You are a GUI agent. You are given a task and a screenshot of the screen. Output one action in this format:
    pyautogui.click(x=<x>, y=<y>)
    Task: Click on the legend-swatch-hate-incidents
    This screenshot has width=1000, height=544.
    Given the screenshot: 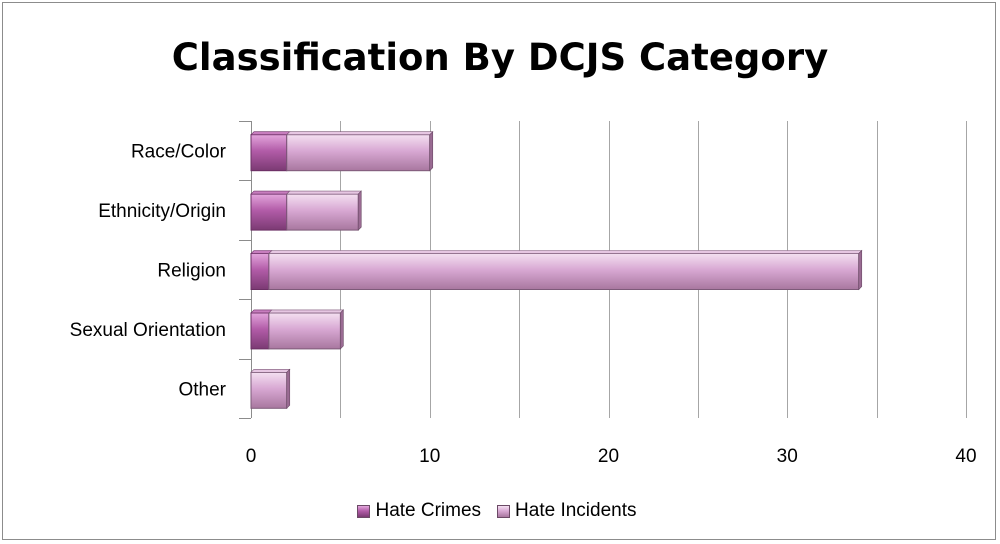 What is the action you would take?
    pyautogui.click(x=504, y=511)
    